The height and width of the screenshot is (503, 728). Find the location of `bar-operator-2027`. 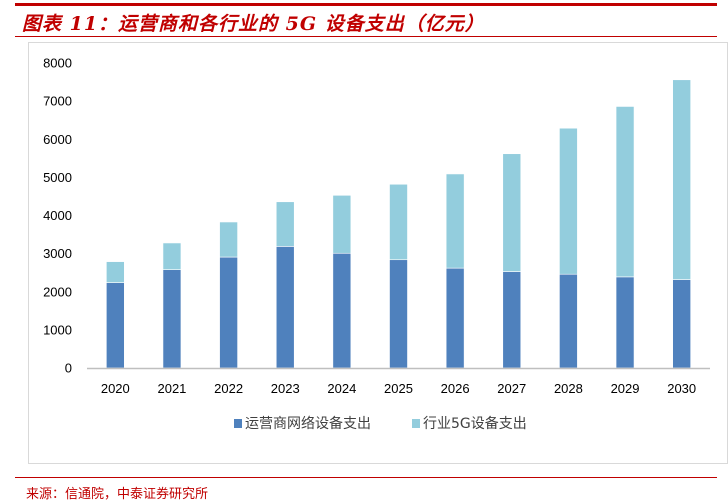

bar-operator-2027 is located at coordinates (512, 320).